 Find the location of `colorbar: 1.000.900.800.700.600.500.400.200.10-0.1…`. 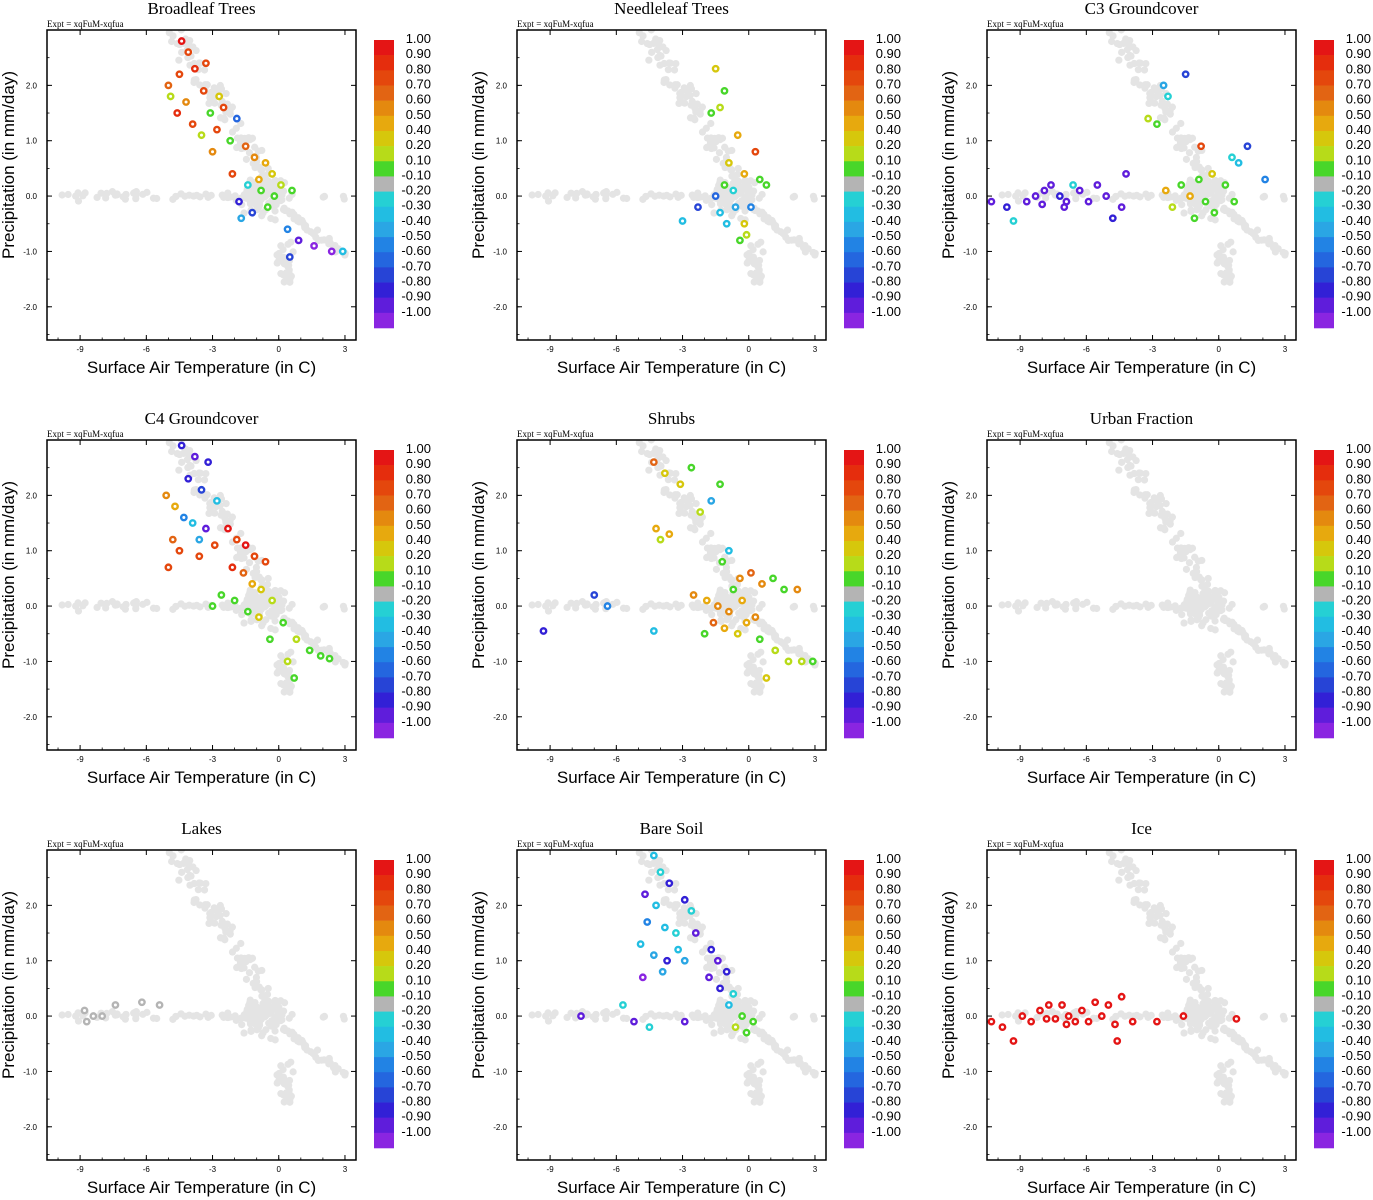

colorbar: 1.000.900.800.700.600.500.400.200.10-0.1… is located at coordinates (872, 180).